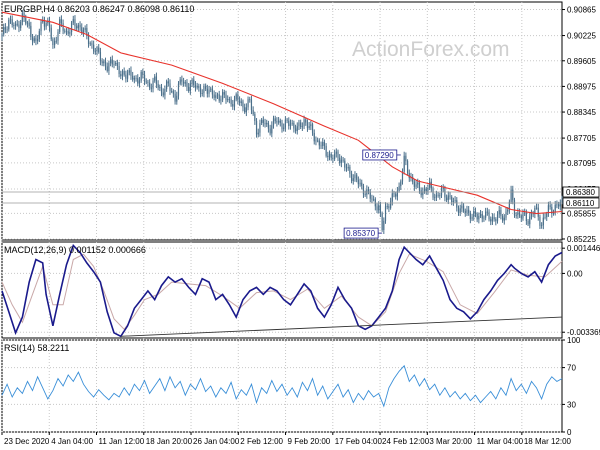  I want to click on y-tick-label: 0.89605, so click(581, 61).